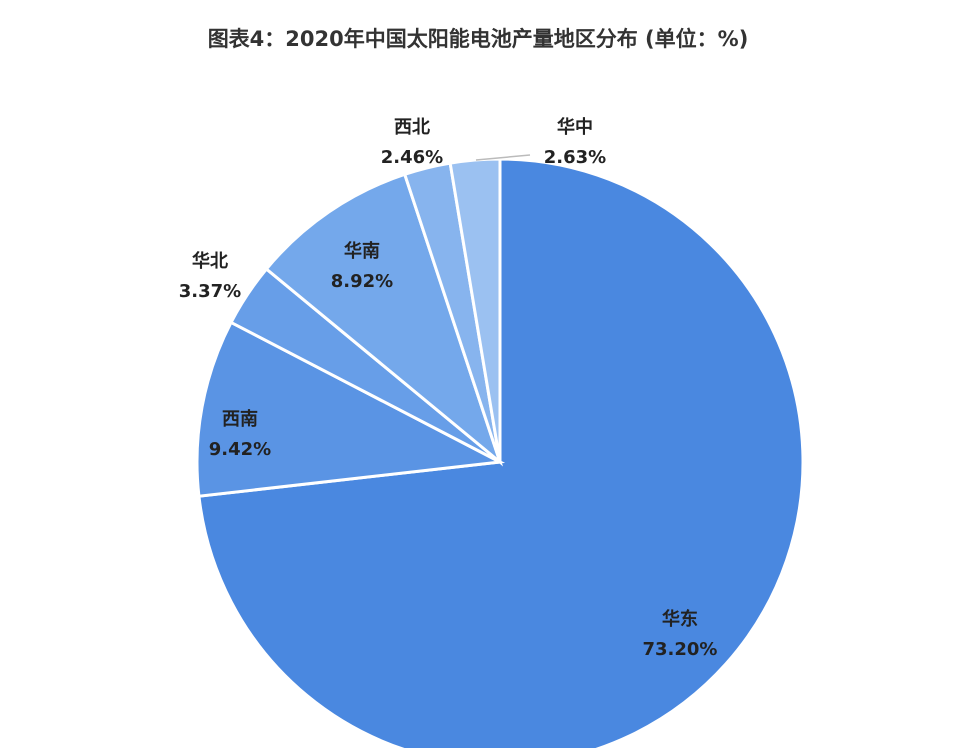  What do you see at coordinates (680, 619) in the screenshot?
I see `slice-label: 华东` at bounding box center [680, 619].